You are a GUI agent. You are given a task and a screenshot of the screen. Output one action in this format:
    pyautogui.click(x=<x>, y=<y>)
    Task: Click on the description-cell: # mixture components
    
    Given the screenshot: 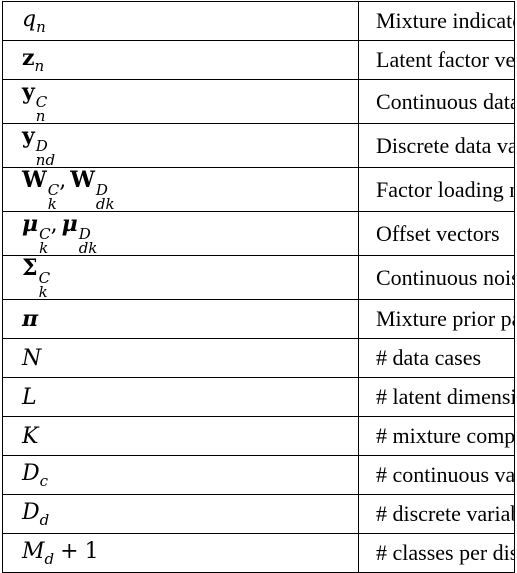 What is the action you would take?
    pyautogui.click(x=436, y=436)
    